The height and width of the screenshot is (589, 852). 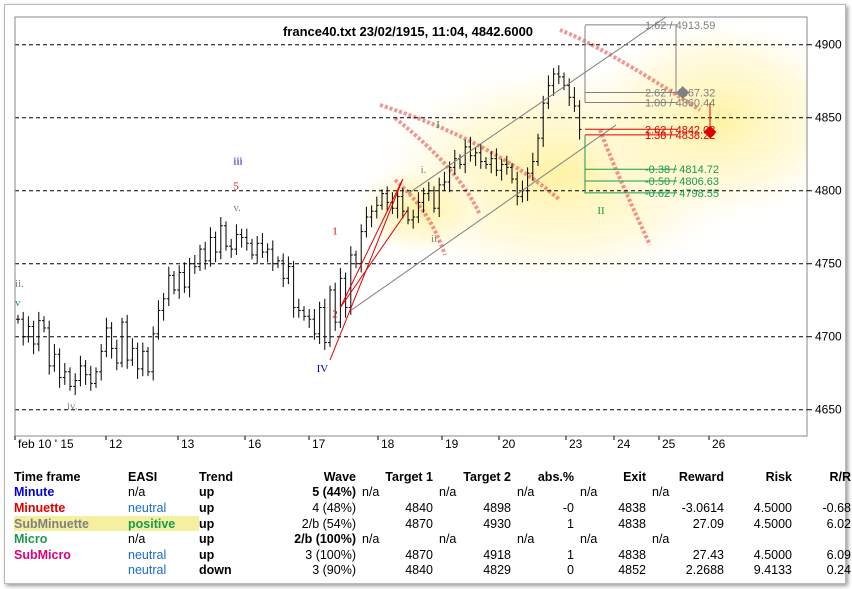 What do you see at coordinates (680, 26) in the screenshot?
I see `target-label: 1.62 / 4913.59` at bounding box center [680, 26].